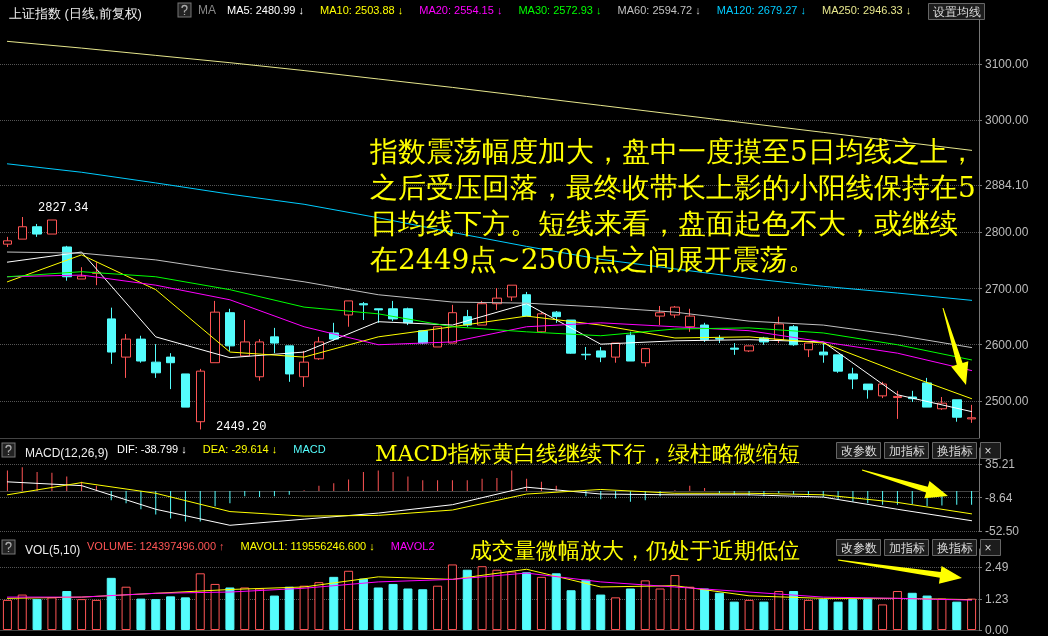  What do you see at coordinates (587, 453) in the screenshot?
I see `annotation: MACD指标黄白线继续下行，绿柱略微缩短` at bounding box center [587, 453].